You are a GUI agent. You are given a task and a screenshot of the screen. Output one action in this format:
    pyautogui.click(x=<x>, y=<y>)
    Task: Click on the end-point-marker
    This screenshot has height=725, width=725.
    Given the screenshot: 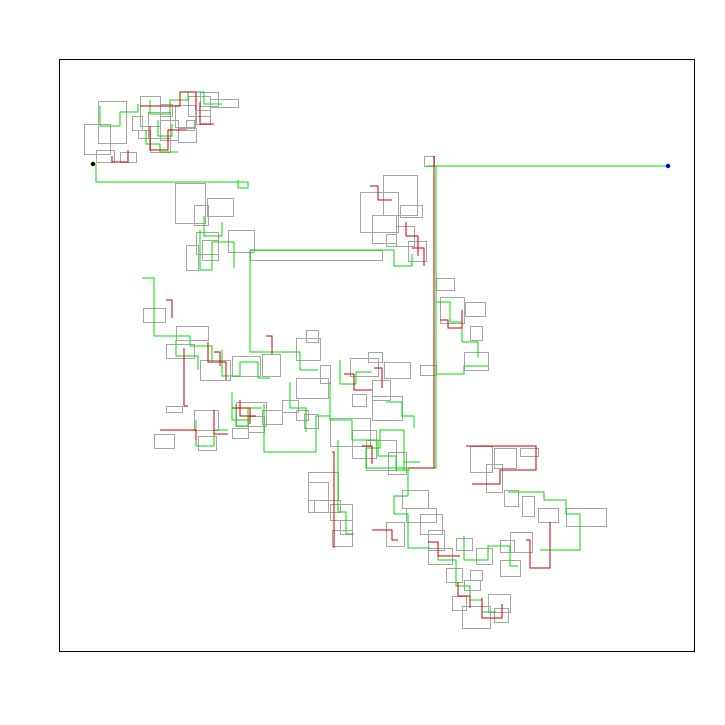 What is the action you would take?
    pyautogui.click(x=668, y=166)
    